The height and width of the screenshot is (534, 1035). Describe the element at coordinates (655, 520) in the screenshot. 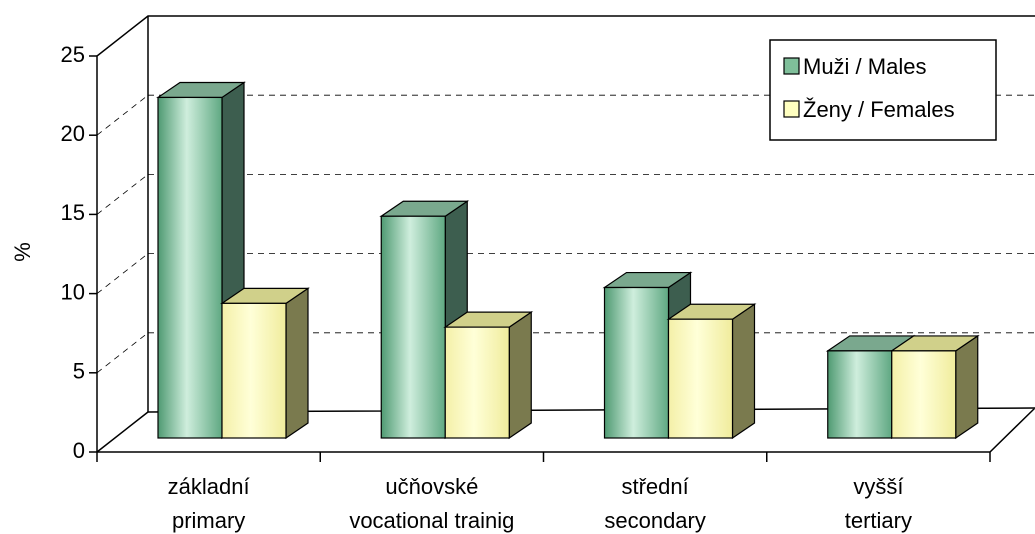

I see `category-label: secondary` at that location.